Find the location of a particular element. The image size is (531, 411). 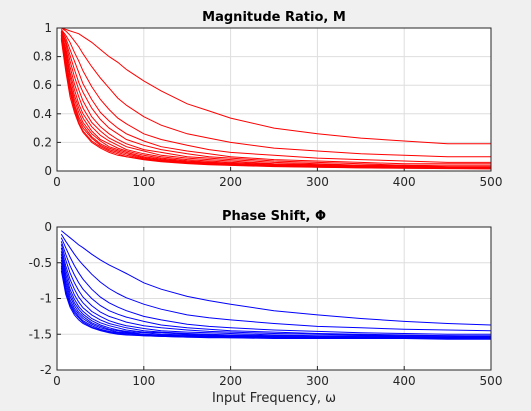

magnitude-chart-title: Magnitude Ratio, M is located at coordinates (274, 17).